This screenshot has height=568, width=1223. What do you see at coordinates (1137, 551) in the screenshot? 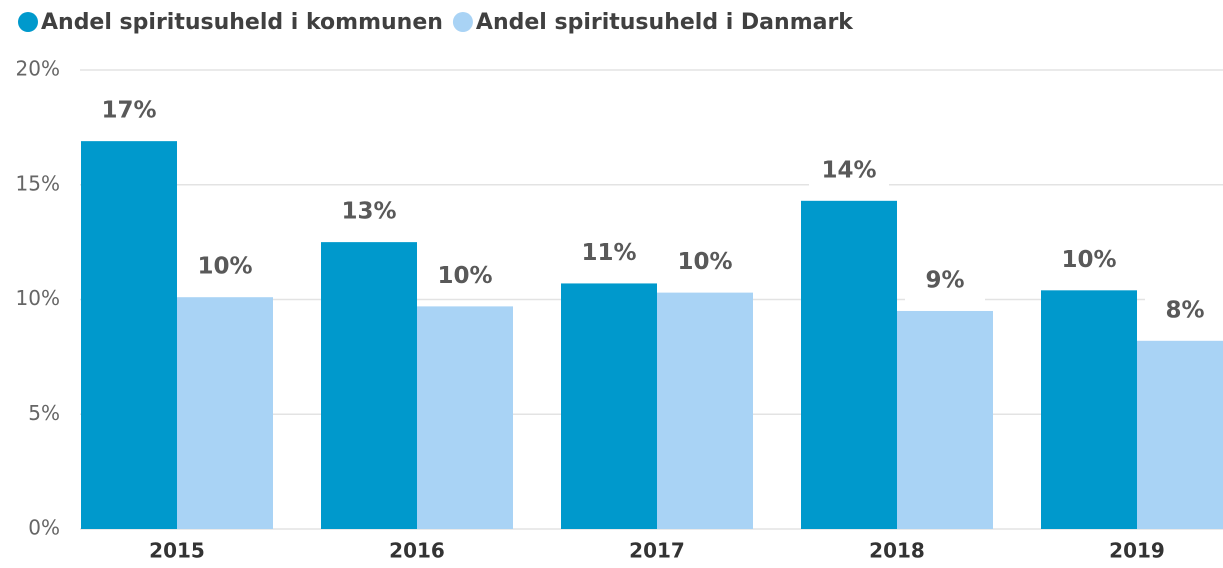
I see `x-tick-label: 2019` at bounding box center [1137, 551].